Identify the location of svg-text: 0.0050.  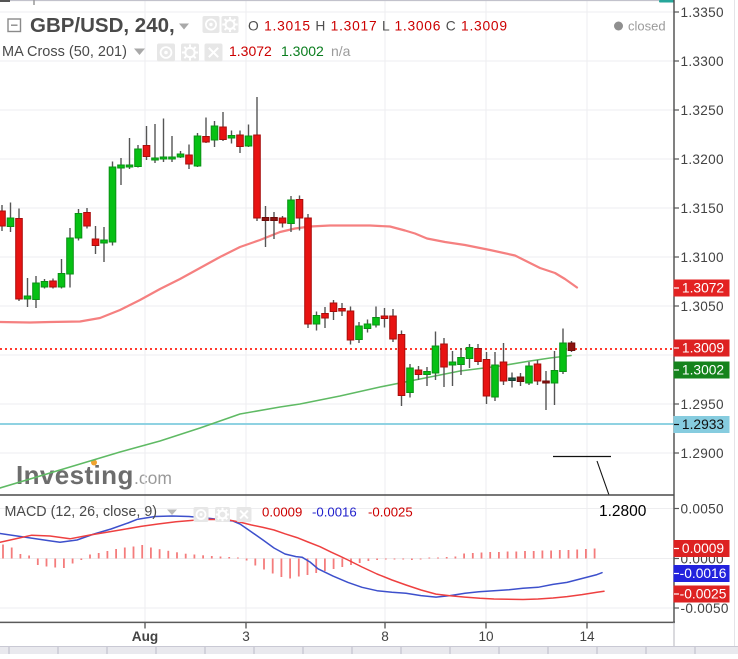
(703, 508).